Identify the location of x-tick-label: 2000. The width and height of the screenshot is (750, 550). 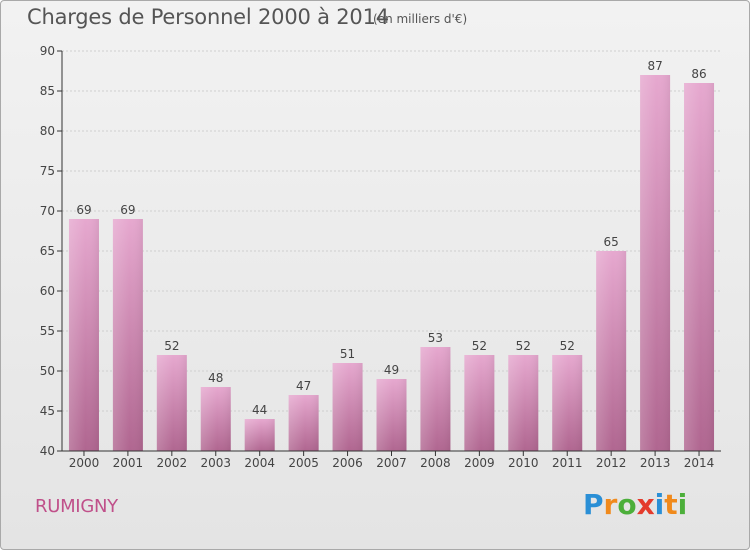
(84, 463).